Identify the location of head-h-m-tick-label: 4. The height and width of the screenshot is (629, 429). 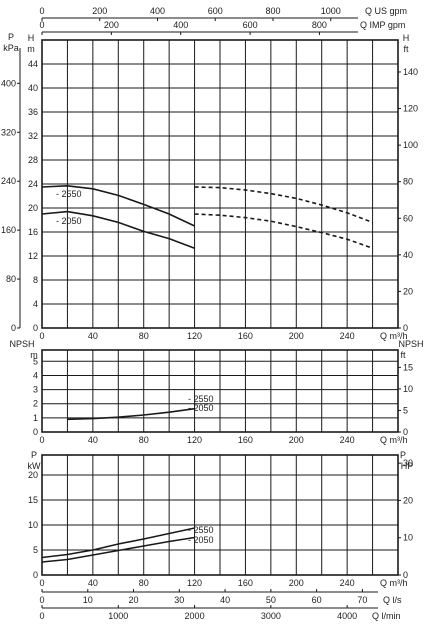
(35, 304).